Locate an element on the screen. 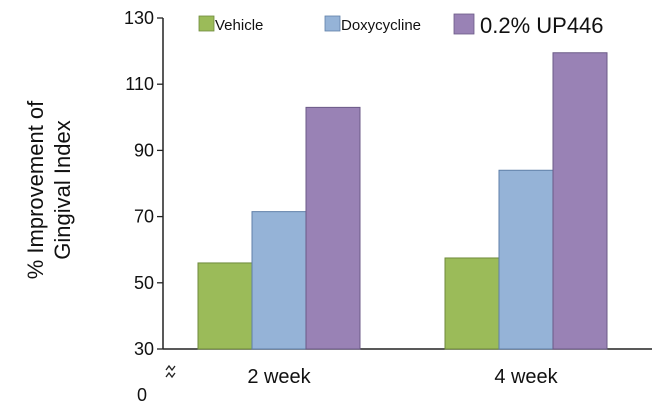 Image resolution: width=657 pixels, height=405 pixels. y-tick-label: 70 is located at coordinates (144, 217).